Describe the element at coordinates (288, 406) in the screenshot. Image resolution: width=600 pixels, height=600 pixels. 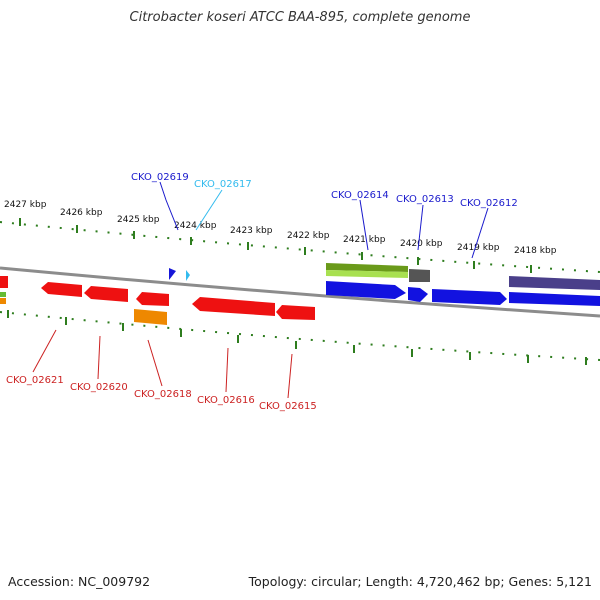
I see `gene-label-cko-02615: CKO_02615` at that location.